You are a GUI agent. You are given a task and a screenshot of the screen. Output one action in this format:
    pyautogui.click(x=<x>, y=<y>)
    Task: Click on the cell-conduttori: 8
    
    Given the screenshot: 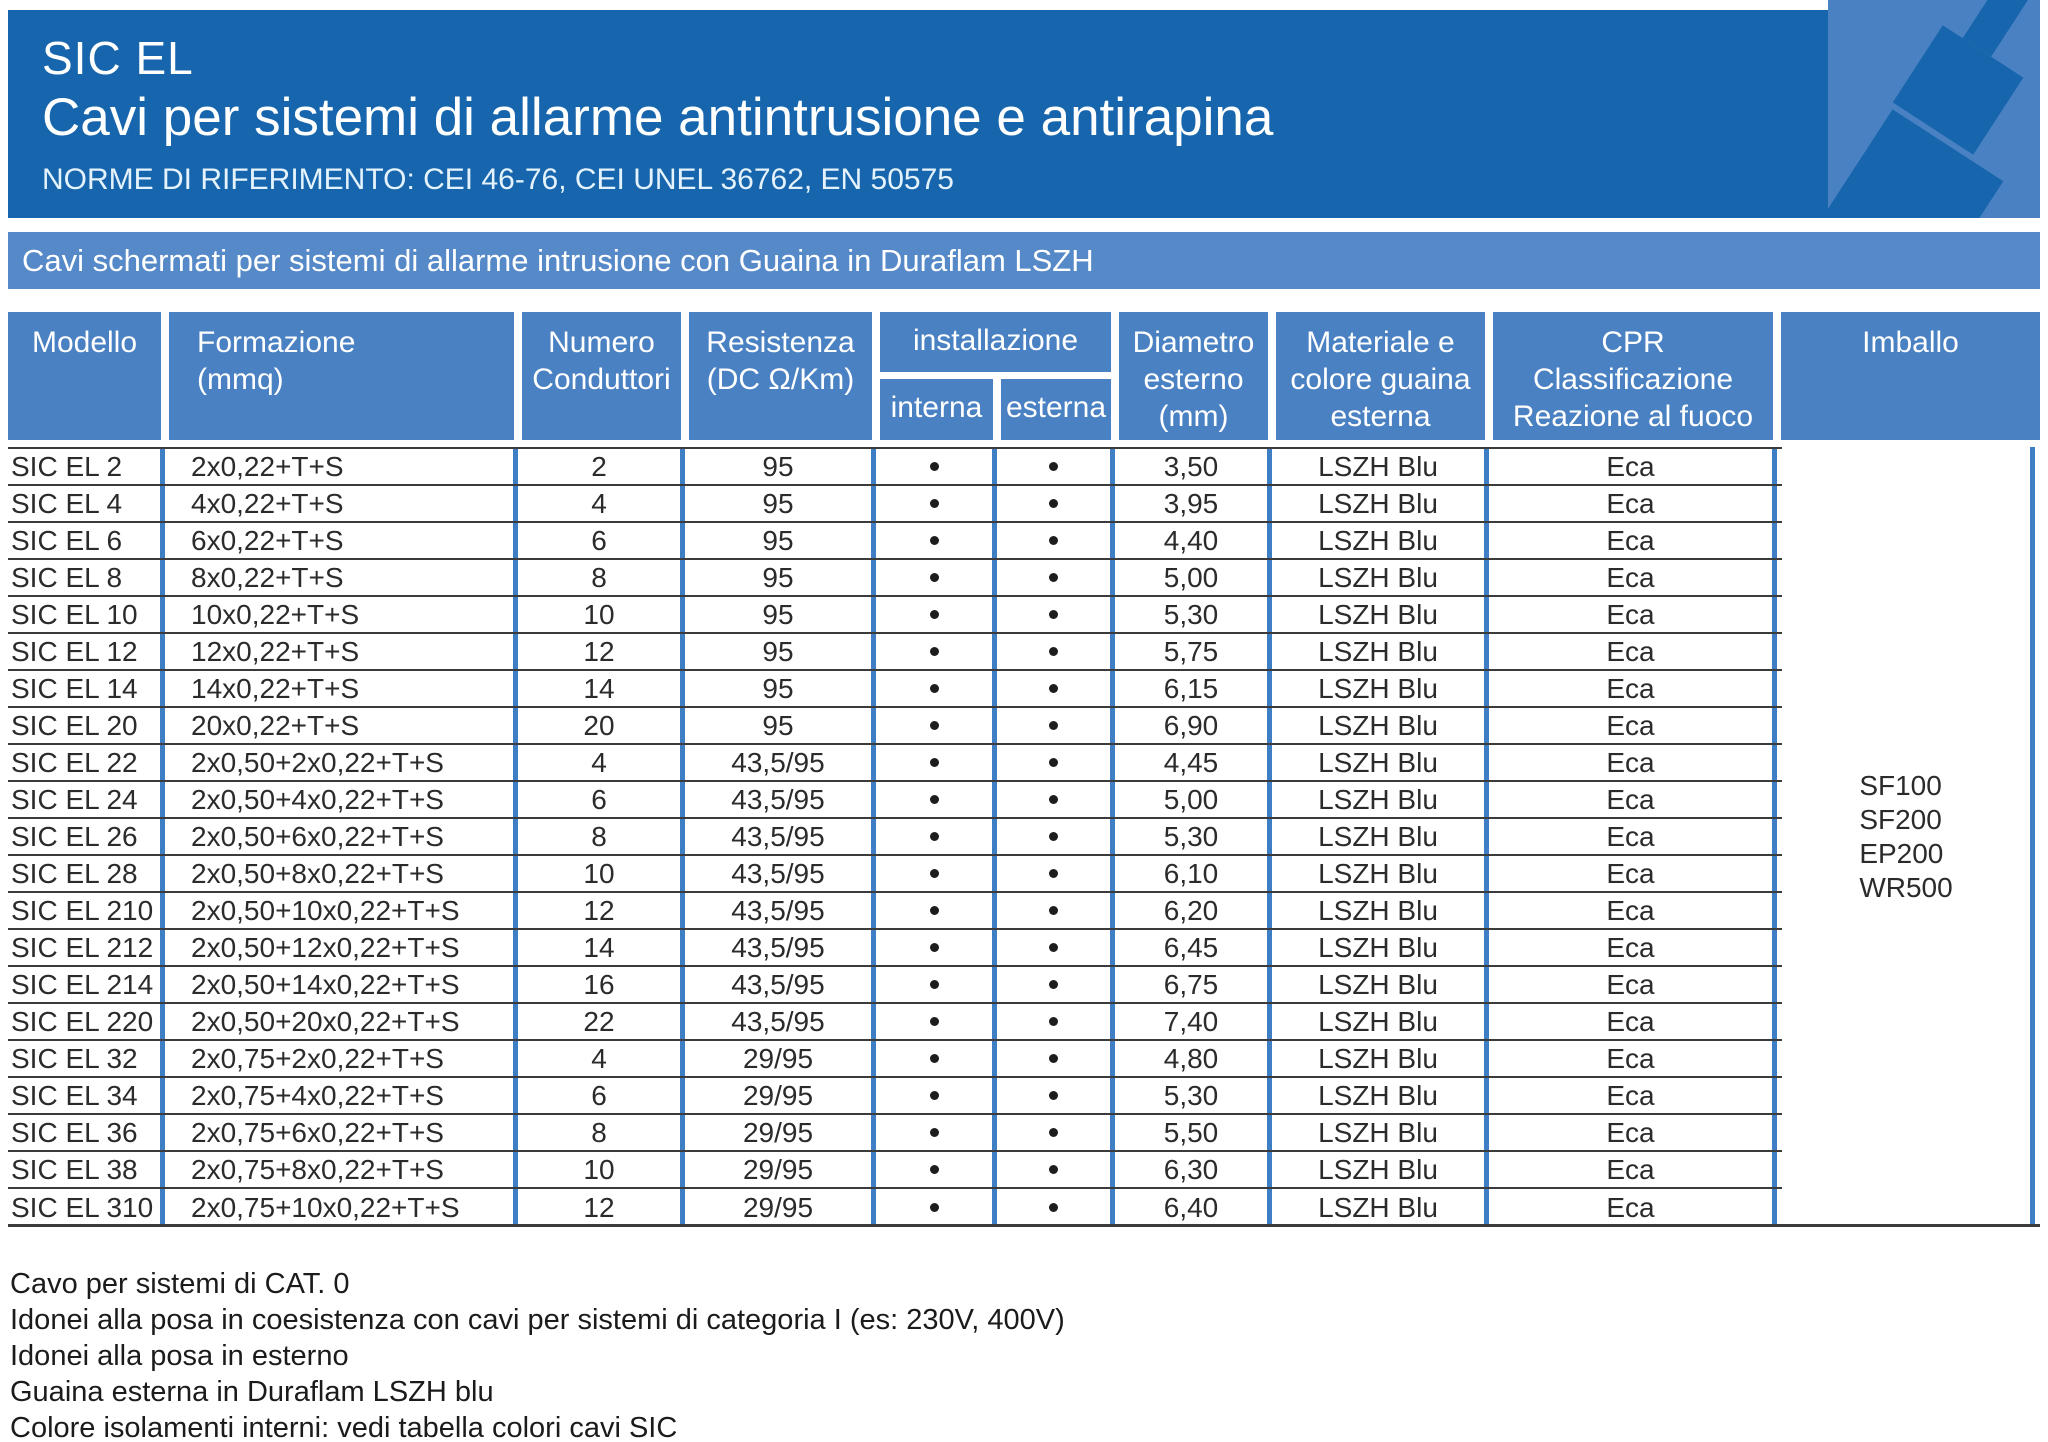 What is the action you would take?
    pyautogui.click(x=601, y=836)
    